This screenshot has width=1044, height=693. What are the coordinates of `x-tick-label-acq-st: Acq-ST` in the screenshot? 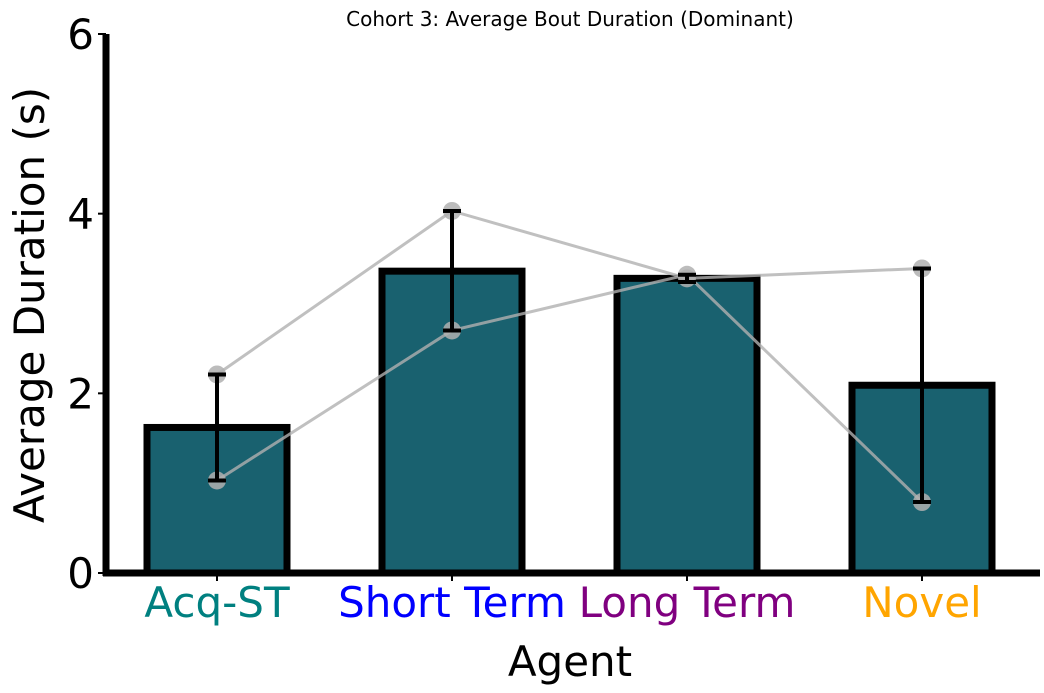 It's located at (217, 602).